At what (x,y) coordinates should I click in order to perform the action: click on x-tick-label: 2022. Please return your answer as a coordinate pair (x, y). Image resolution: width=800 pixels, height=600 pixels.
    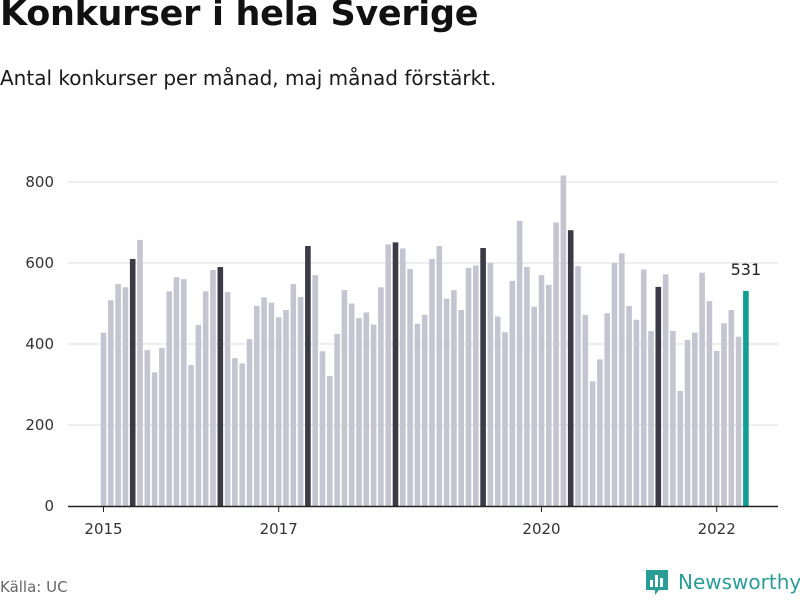
    Looking at the image, I should click on (717, 529).